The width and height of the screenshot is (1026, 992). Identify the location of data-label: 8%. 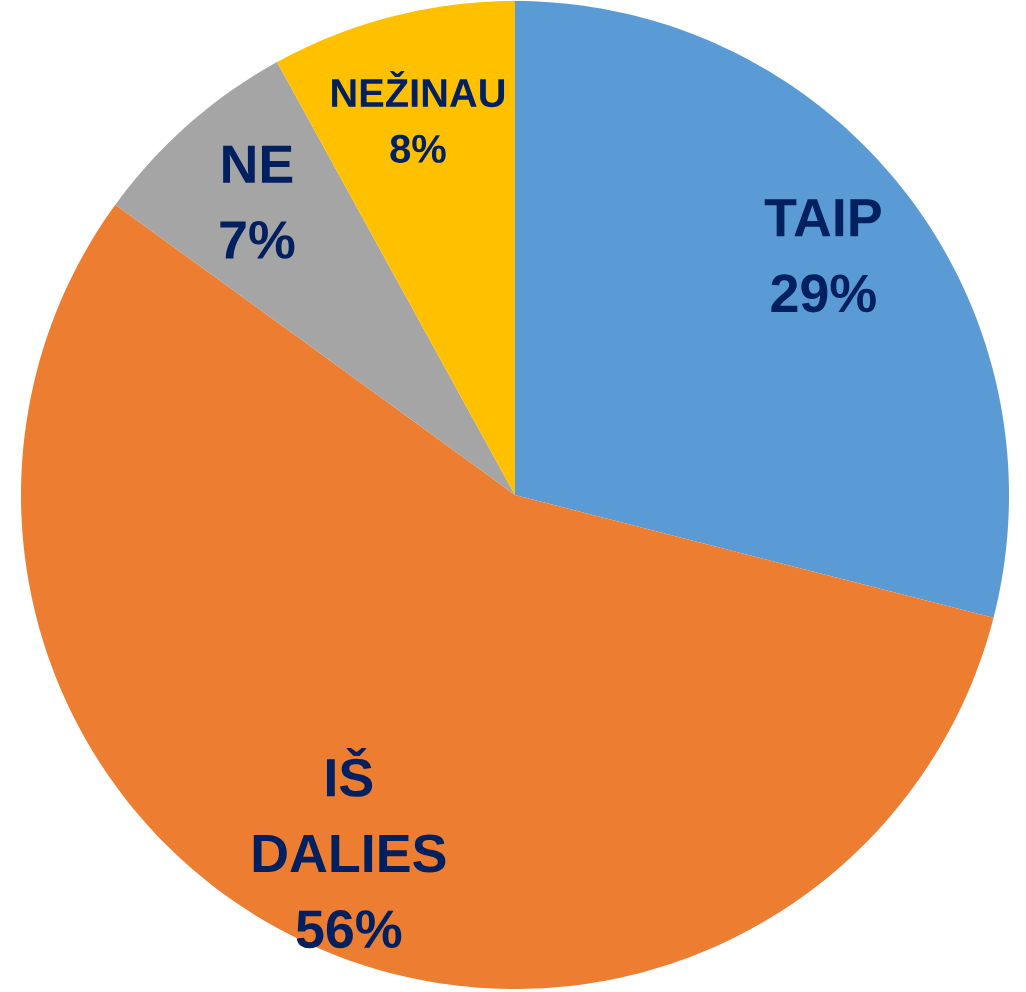
(418, 148).